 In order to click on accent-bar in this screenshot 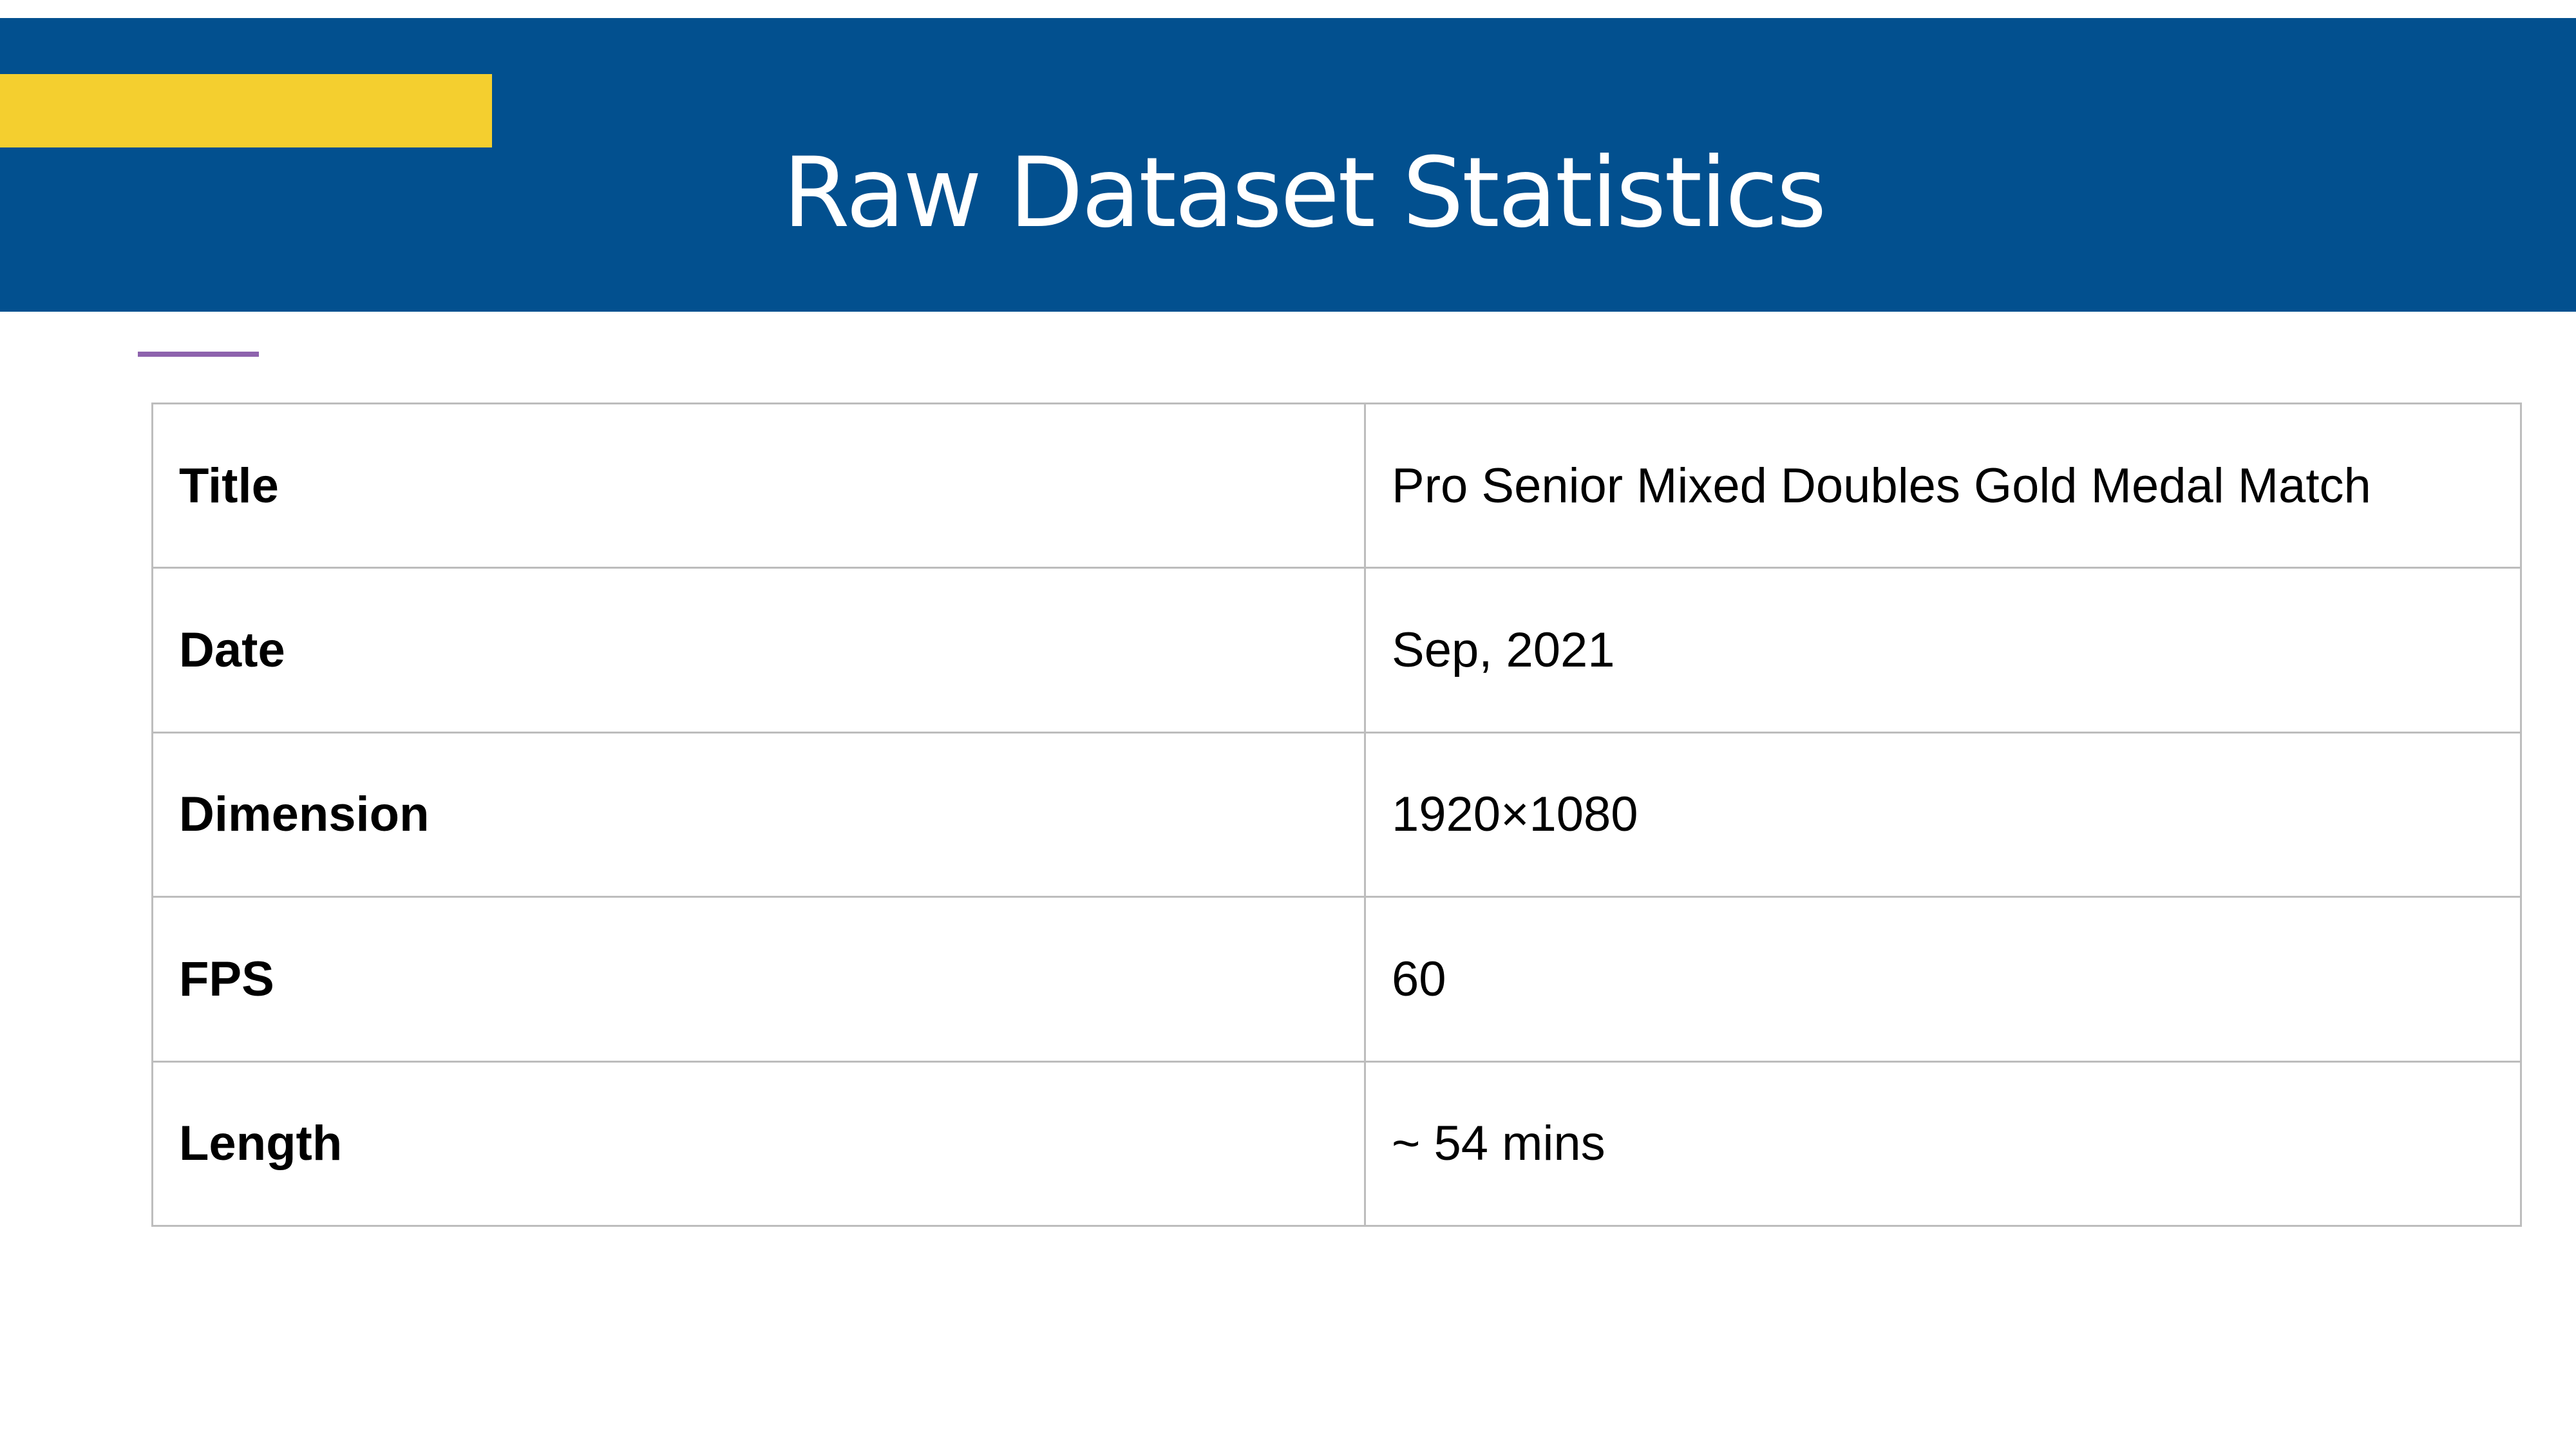, I will do `click(246, 111)`.